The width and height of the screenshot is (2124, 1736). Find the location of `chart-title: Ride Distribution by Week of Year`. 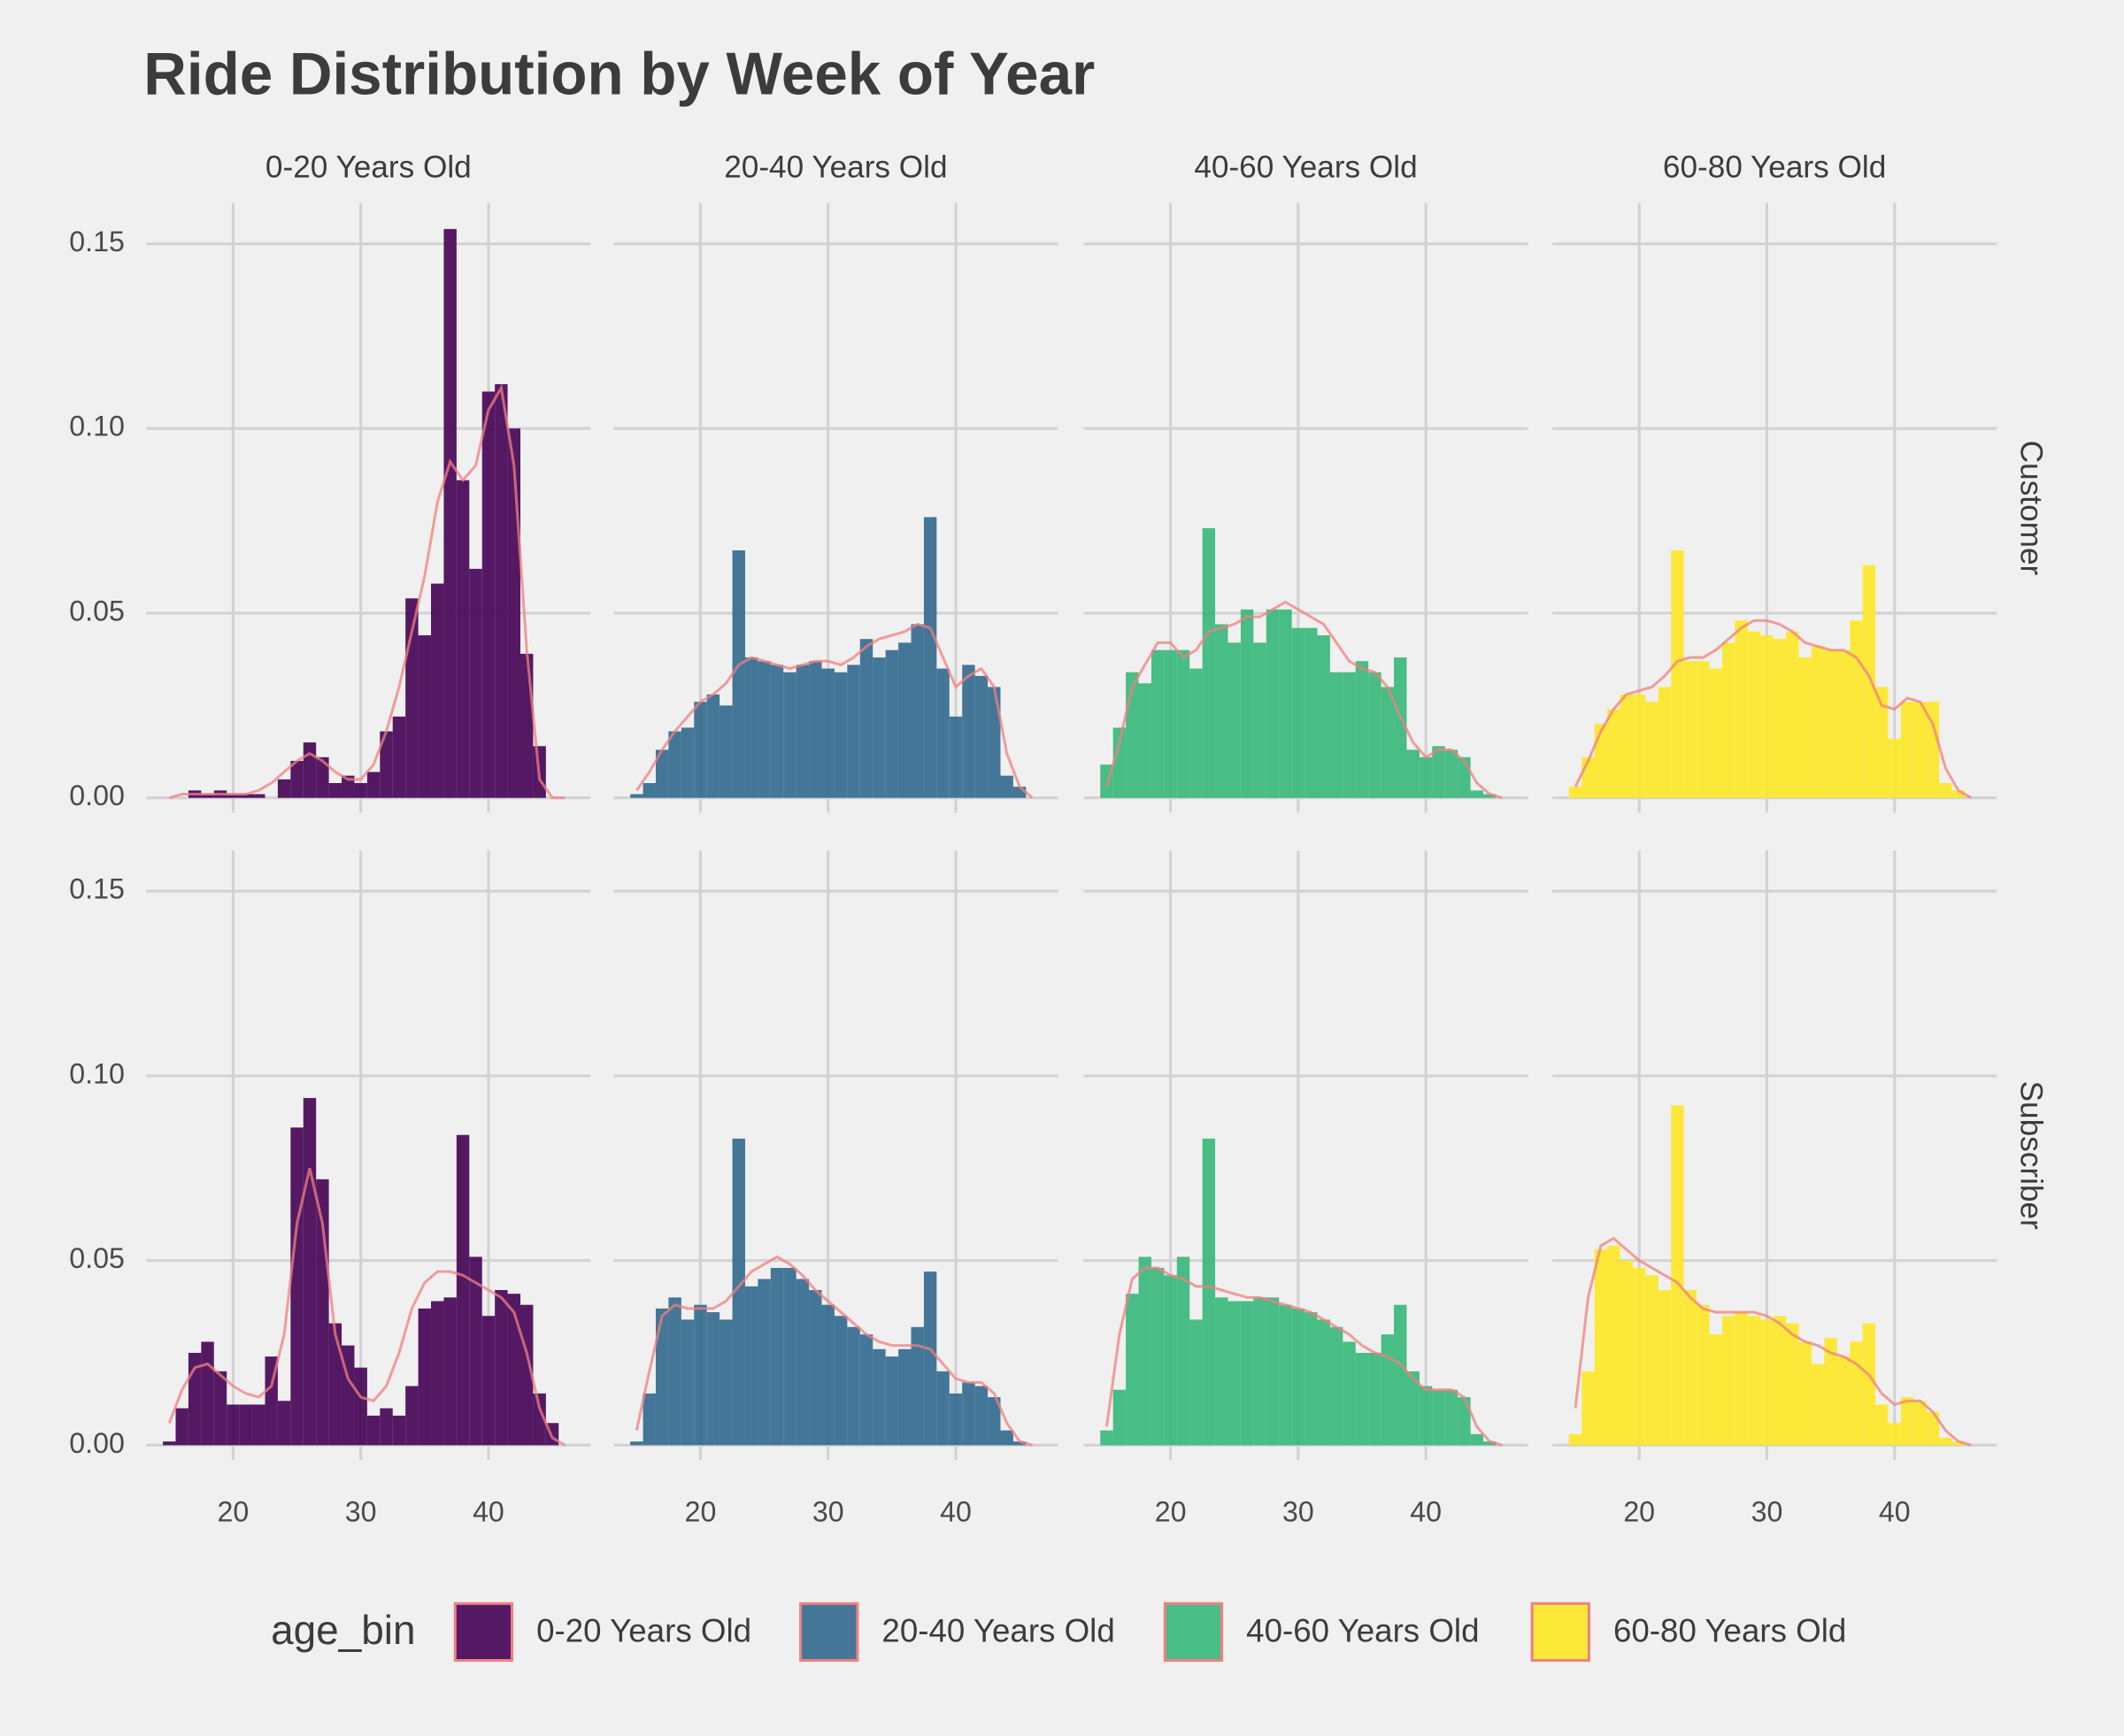

chart-title: Ride Distribution by Week of Year is located at coordinates (619, 75).